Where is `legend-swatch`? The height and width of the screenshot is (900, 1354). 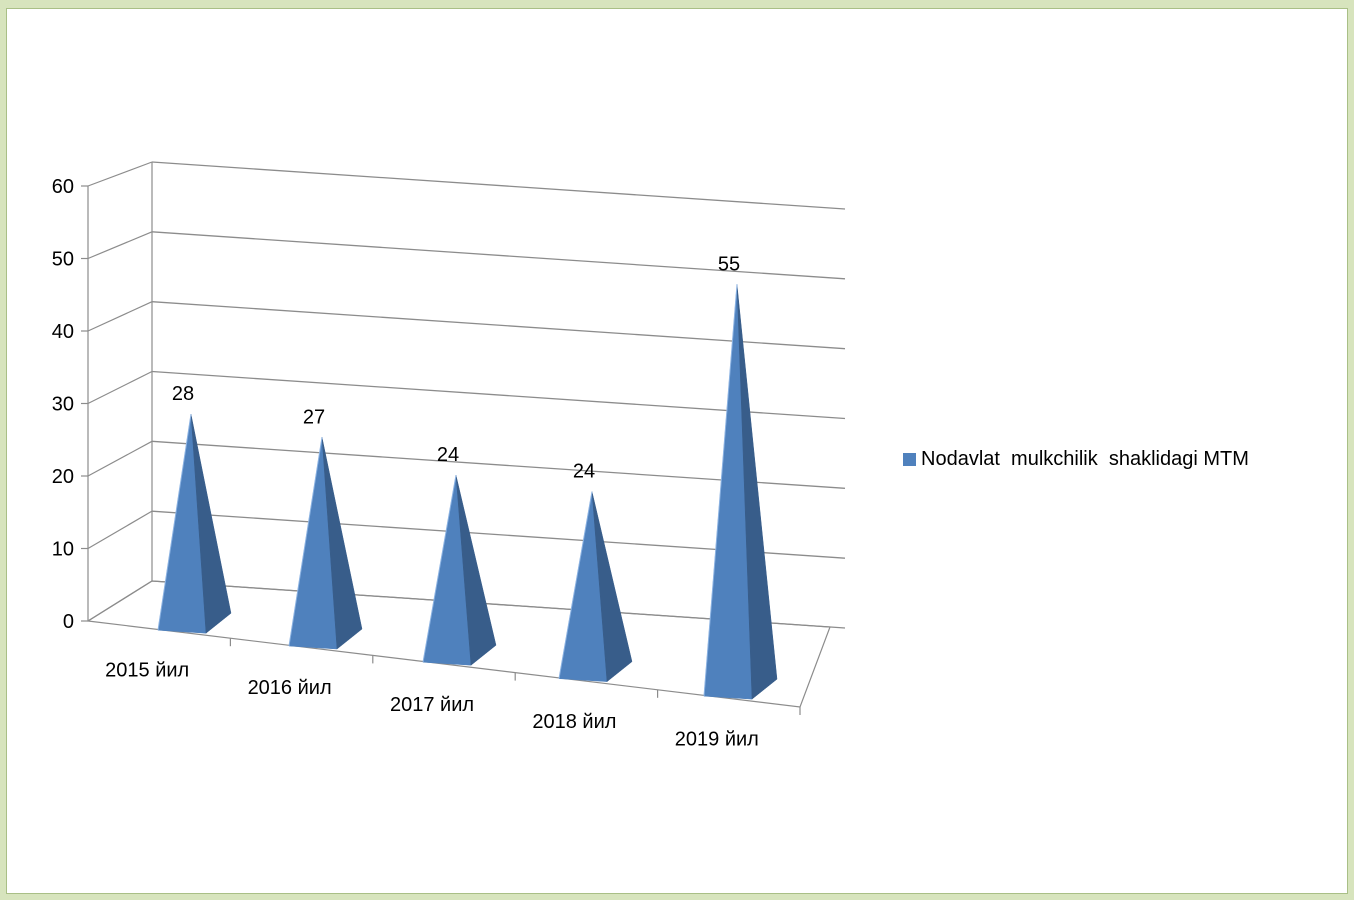
legend-swatch is located at coordinates (909, 459).